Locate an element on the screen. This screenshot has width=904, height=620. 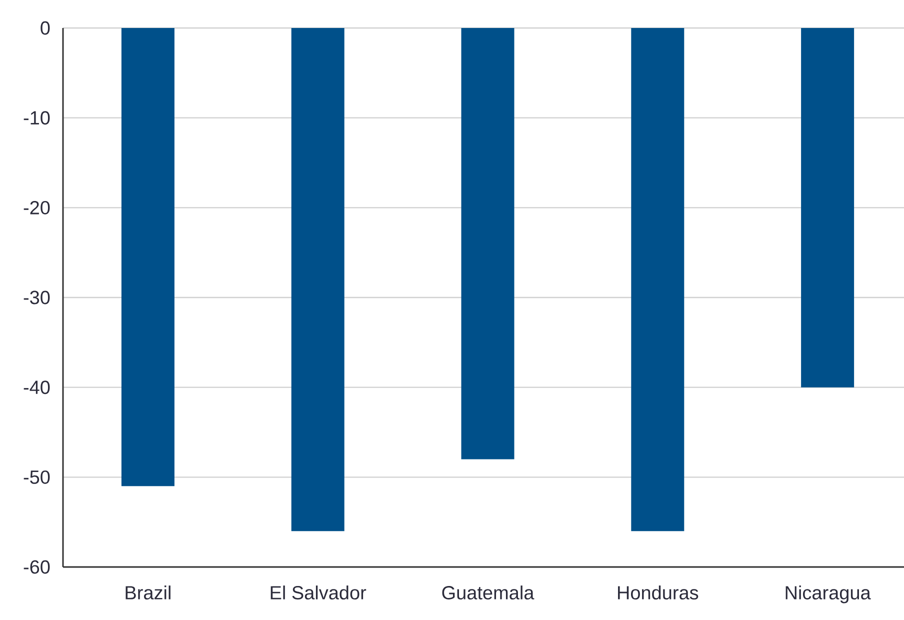
x-tick-label: Guatemala is located at coordinates (488, 593).